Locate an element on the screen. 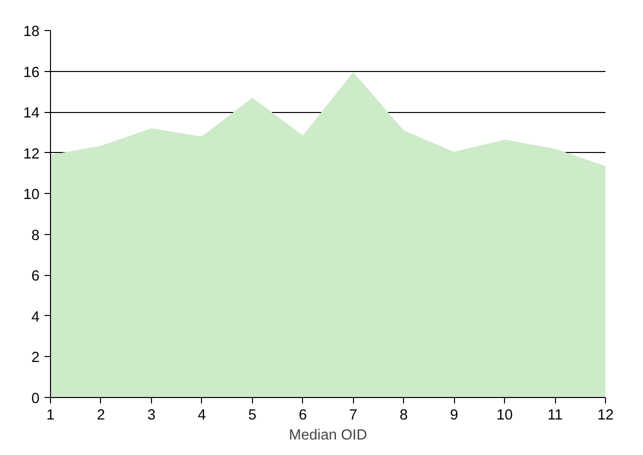 This screenshot has height=455, width=643. x-tick-label: 2 is located at coordinates (101, 416).